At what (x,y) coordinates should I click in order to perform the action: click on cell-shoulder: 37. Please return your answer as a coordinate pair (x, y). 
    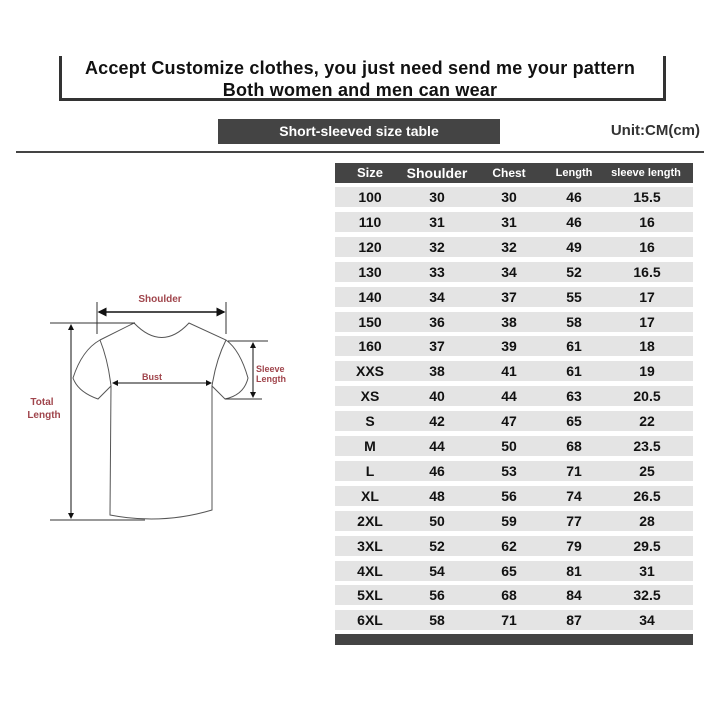
    Looking at the image, I should click on (437, 346).